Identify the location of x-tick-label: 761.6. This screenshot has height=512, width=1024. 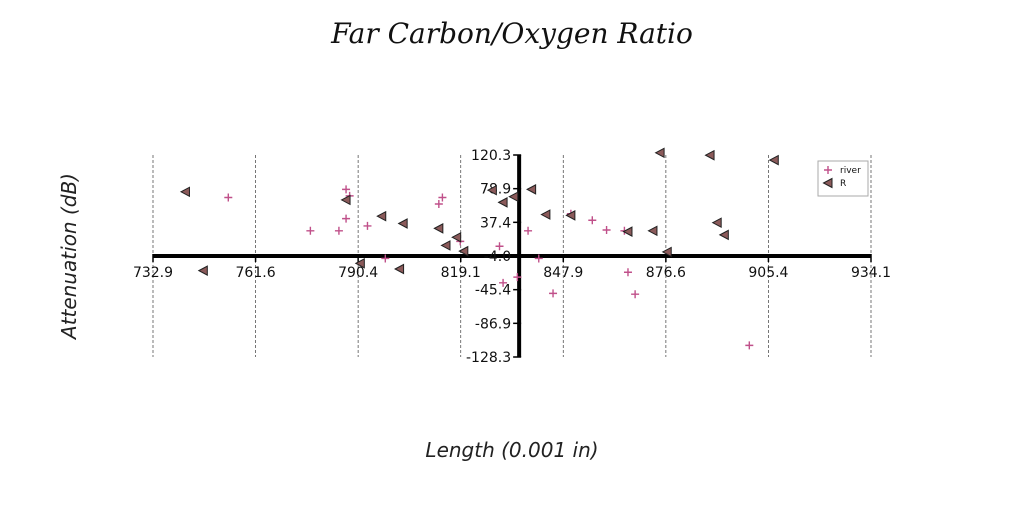
(256, 273).